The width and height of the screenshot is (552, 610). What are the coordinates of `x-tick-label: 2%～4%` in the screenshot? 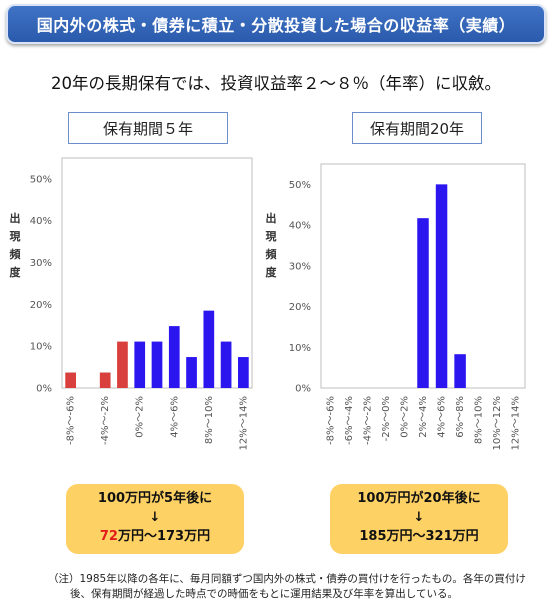 It's located at (423, 417).